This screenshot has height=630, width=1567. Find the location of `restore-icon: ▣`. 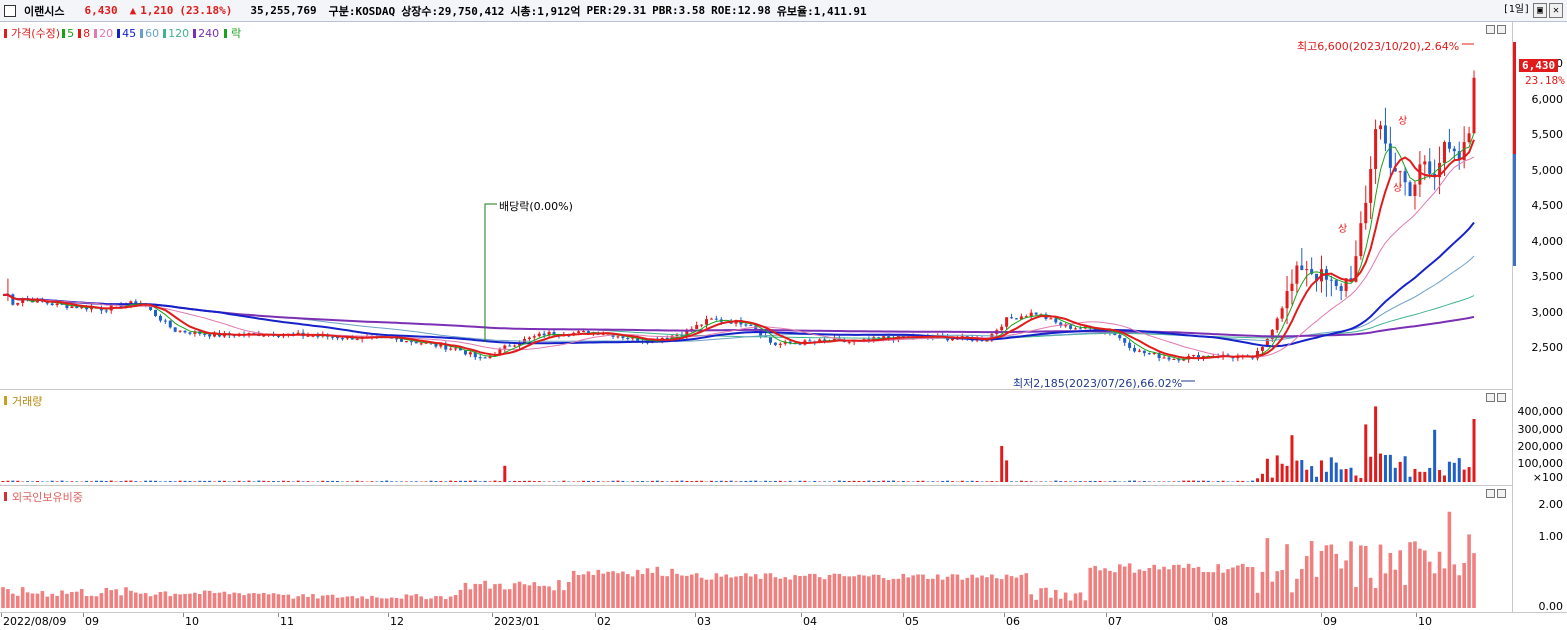

restore-icon: ▣ is located at coordinates (1540, 10).